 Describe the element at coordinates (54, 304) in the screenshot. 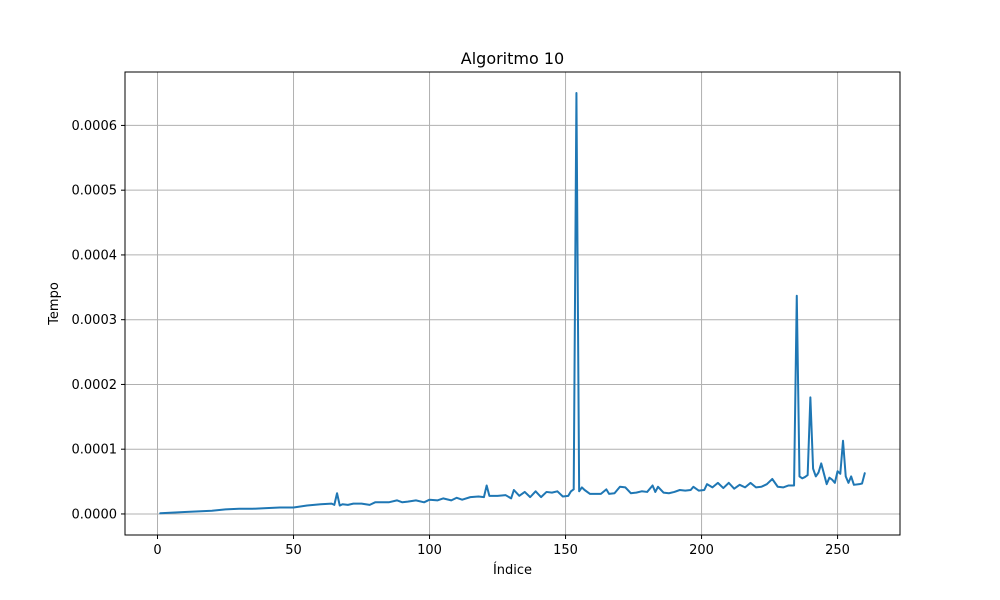

I see `y-axis-label: Tempo` at that location.